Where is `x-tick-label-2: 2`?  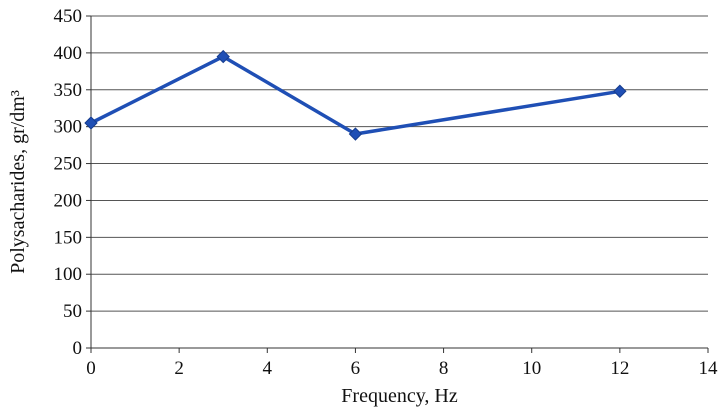 x-tick-label-2: 2 is located at coordinates (179, 368).